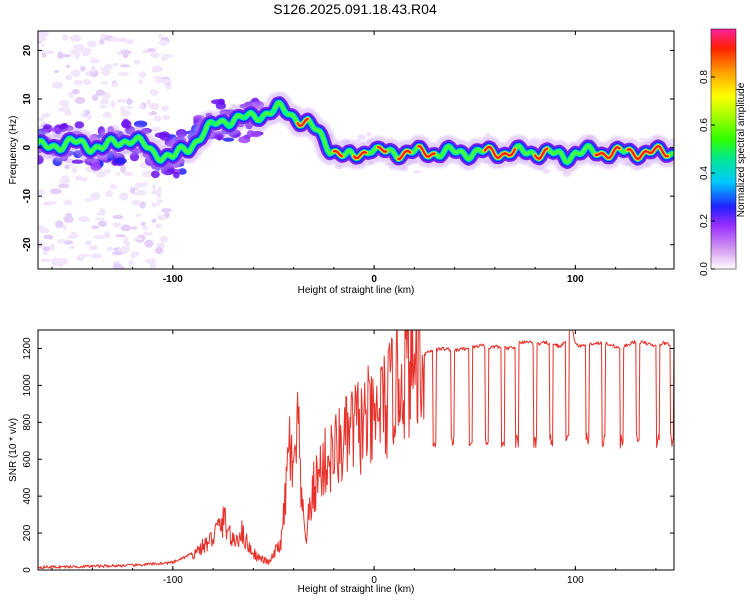  I want to click on spectrogram-x-axis-label: Height of straight line (km), so click(356, 290).